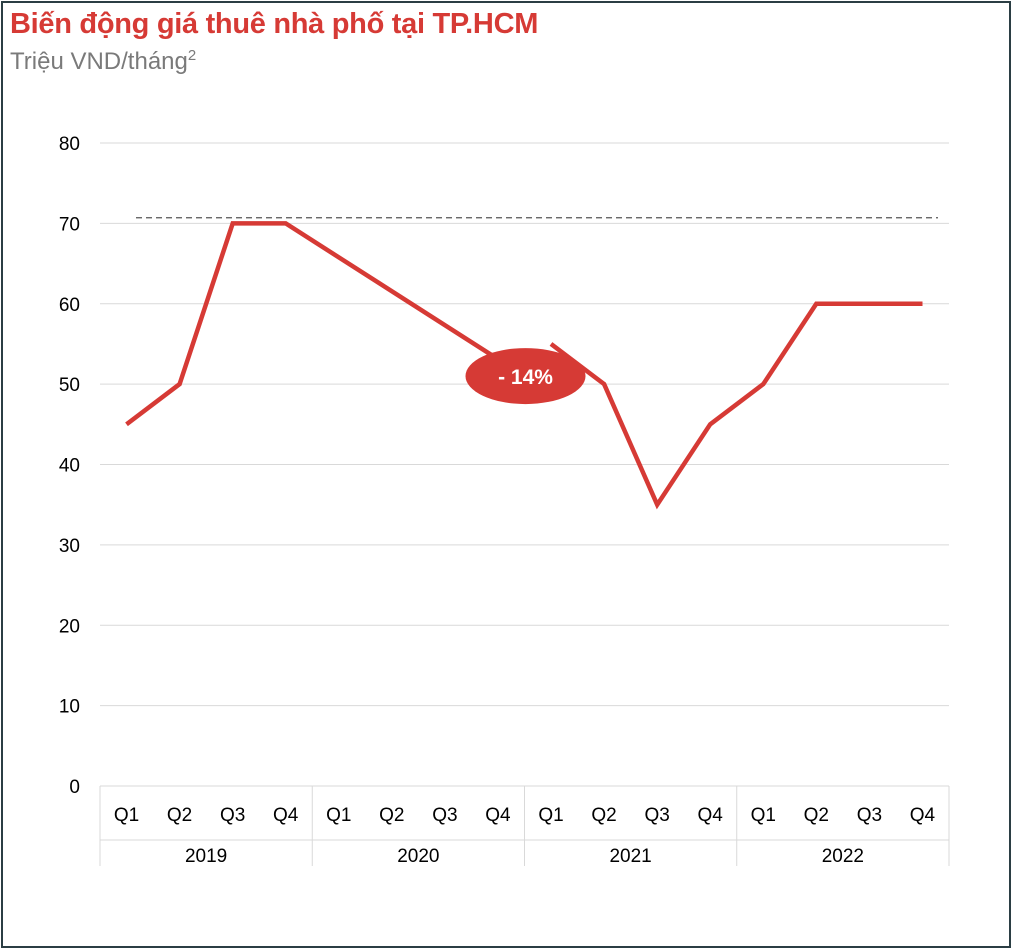 Image resolution: width=1012 pixels, height=950 pixels. Describe the element at coordinates (274, 24) in the screenshot. I see `chart-title: Biến động giá thuê nhà phố tại TP.HCM` at that location.